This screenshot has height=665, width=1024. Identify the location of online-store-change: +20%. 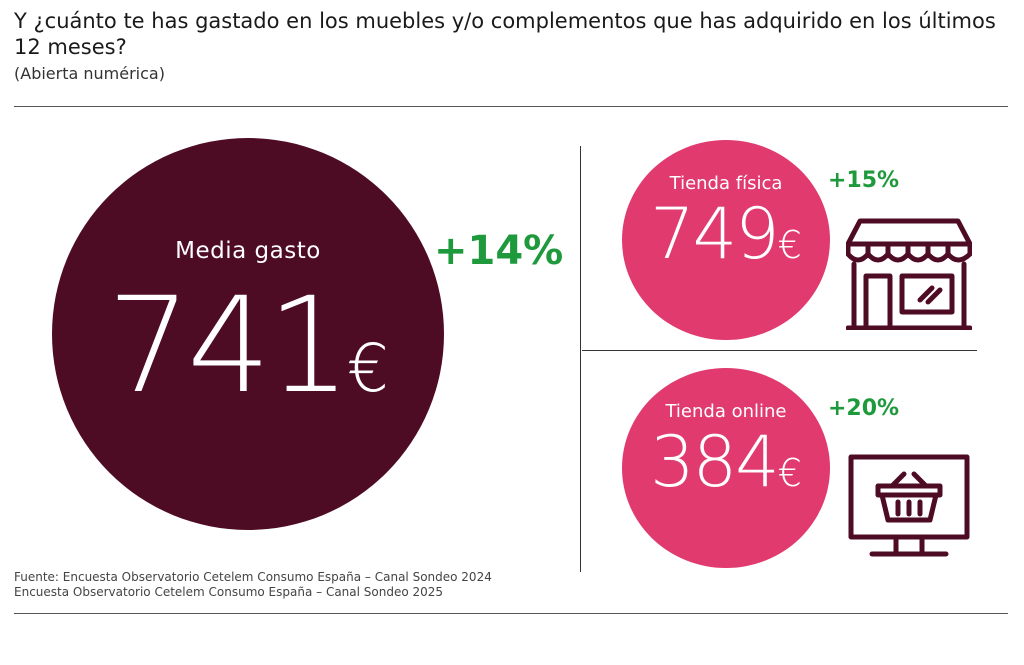
(864, 408).